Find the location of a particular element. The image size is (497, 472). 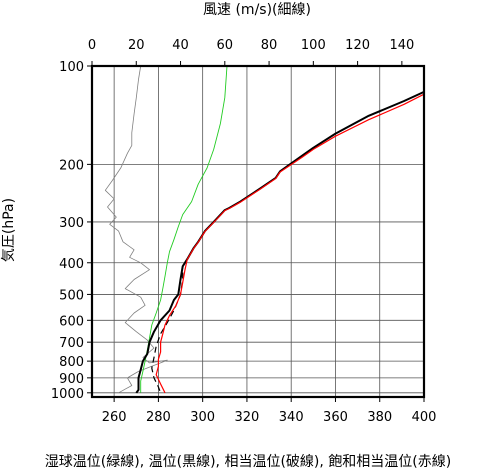

x-bottom-tick-label: 360 is located at coordinates (335, 417).